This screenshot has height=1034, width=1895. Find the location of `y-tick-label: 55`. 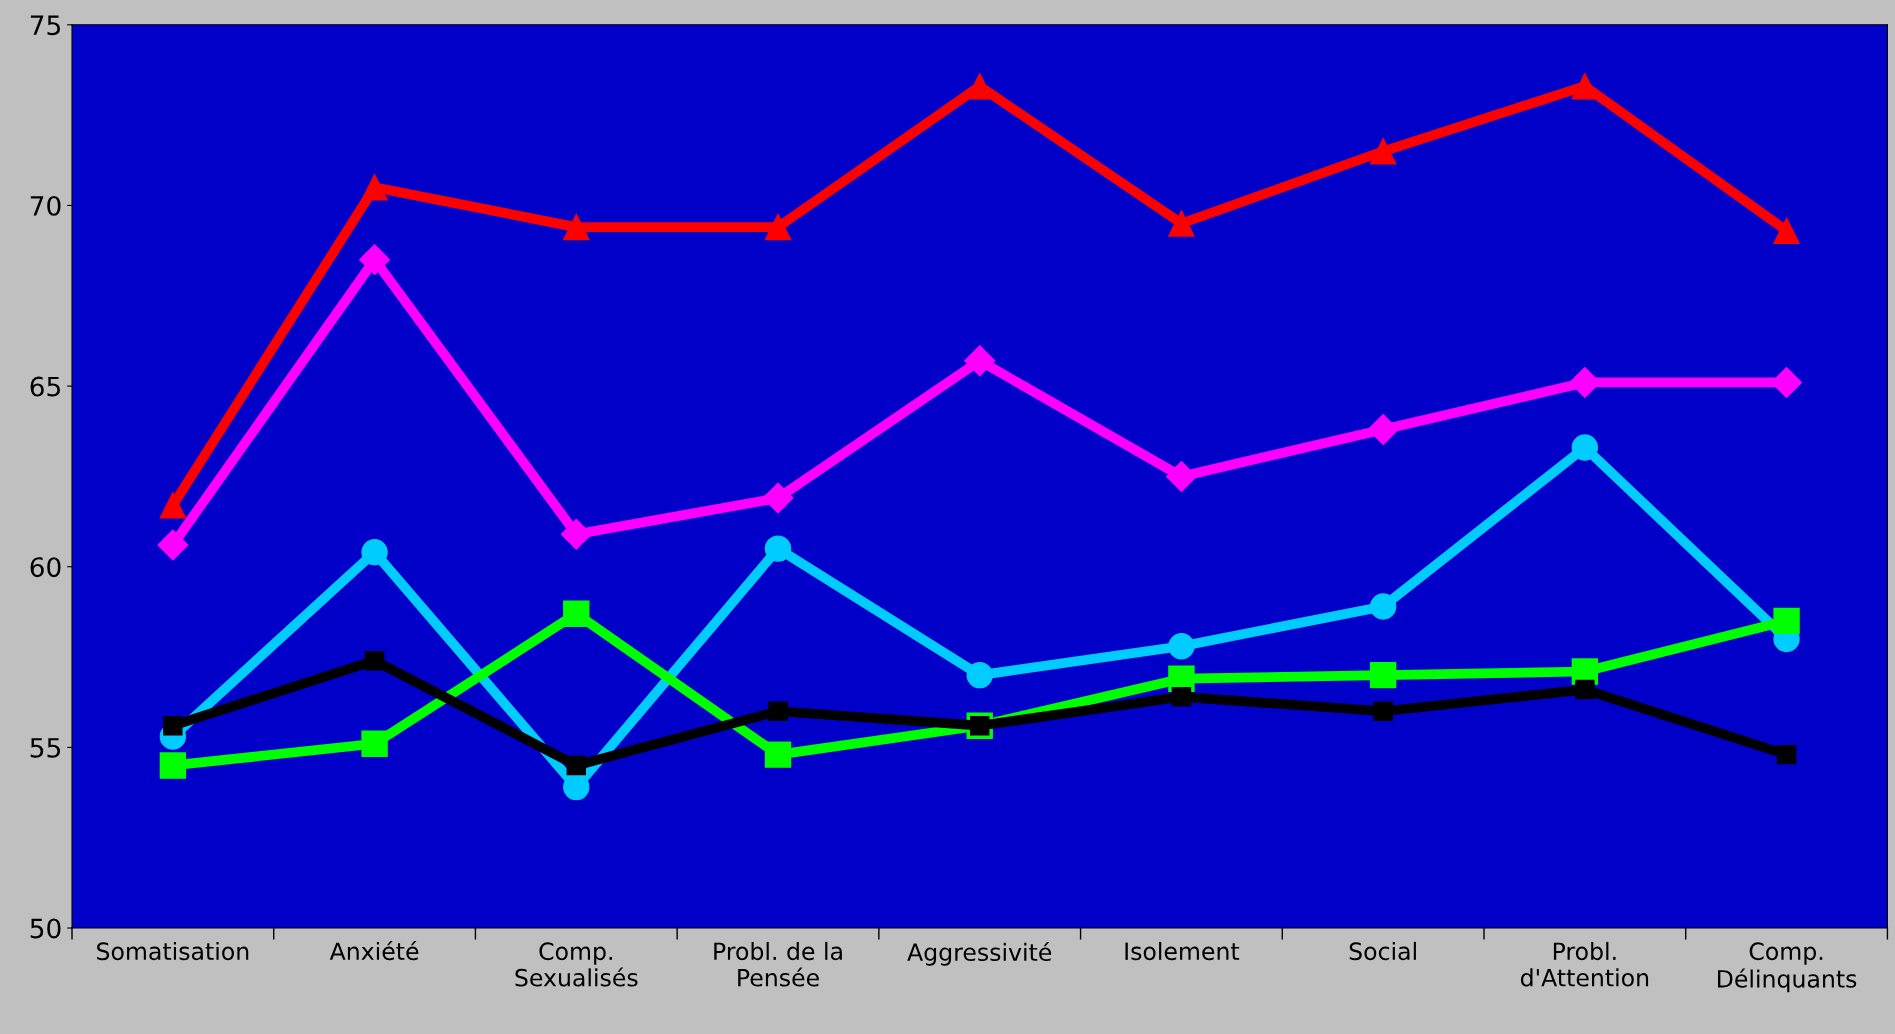

y-tick-label: 55 is located at coordinates (45, 748).